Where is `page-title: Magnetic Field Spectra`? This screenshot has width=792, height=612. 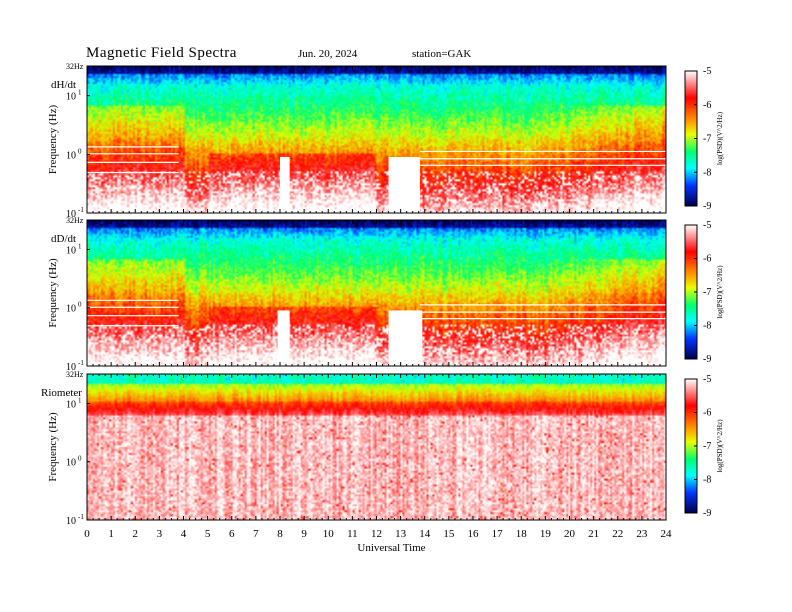 page-title: Magnetic Field Spectra is located at coordinates (161, 53).